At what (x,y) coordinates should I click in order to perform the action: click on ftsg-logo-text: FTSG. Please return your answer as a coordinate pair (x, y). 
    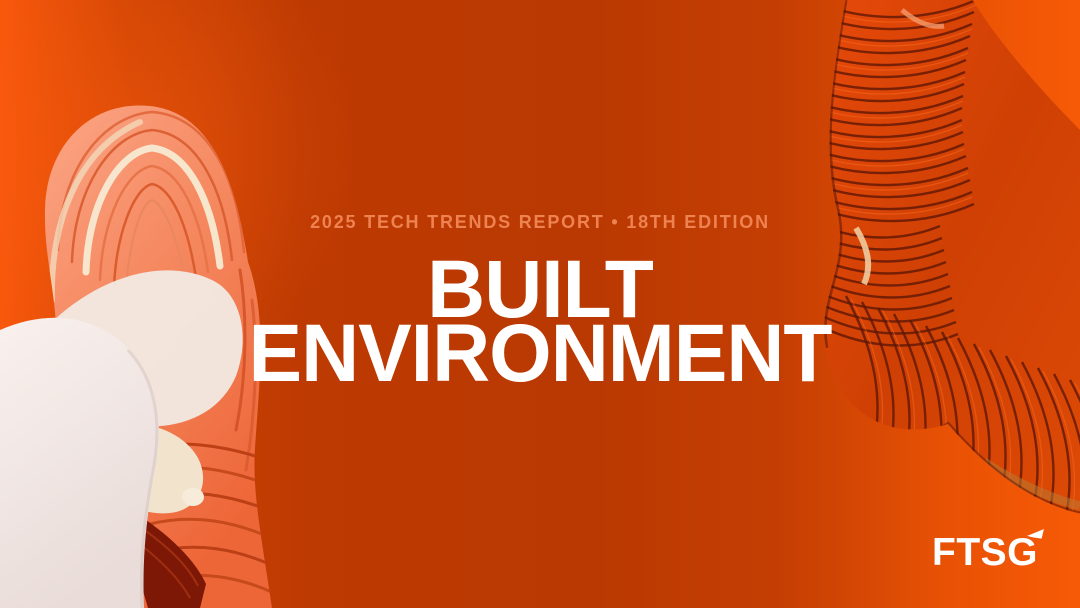
    Looking at the image, I should click on (985, 552).